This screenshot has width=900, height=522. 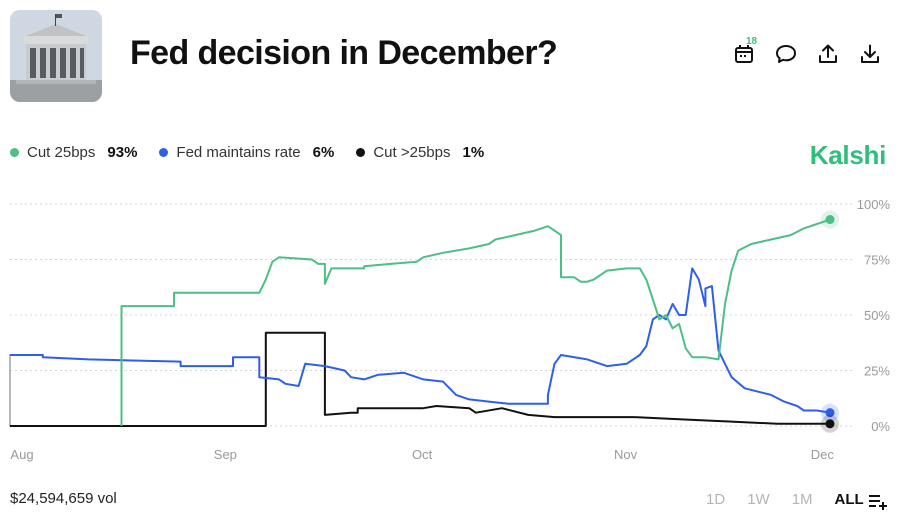 I want to click on market-thumbnail, so click(x=56, y=56).